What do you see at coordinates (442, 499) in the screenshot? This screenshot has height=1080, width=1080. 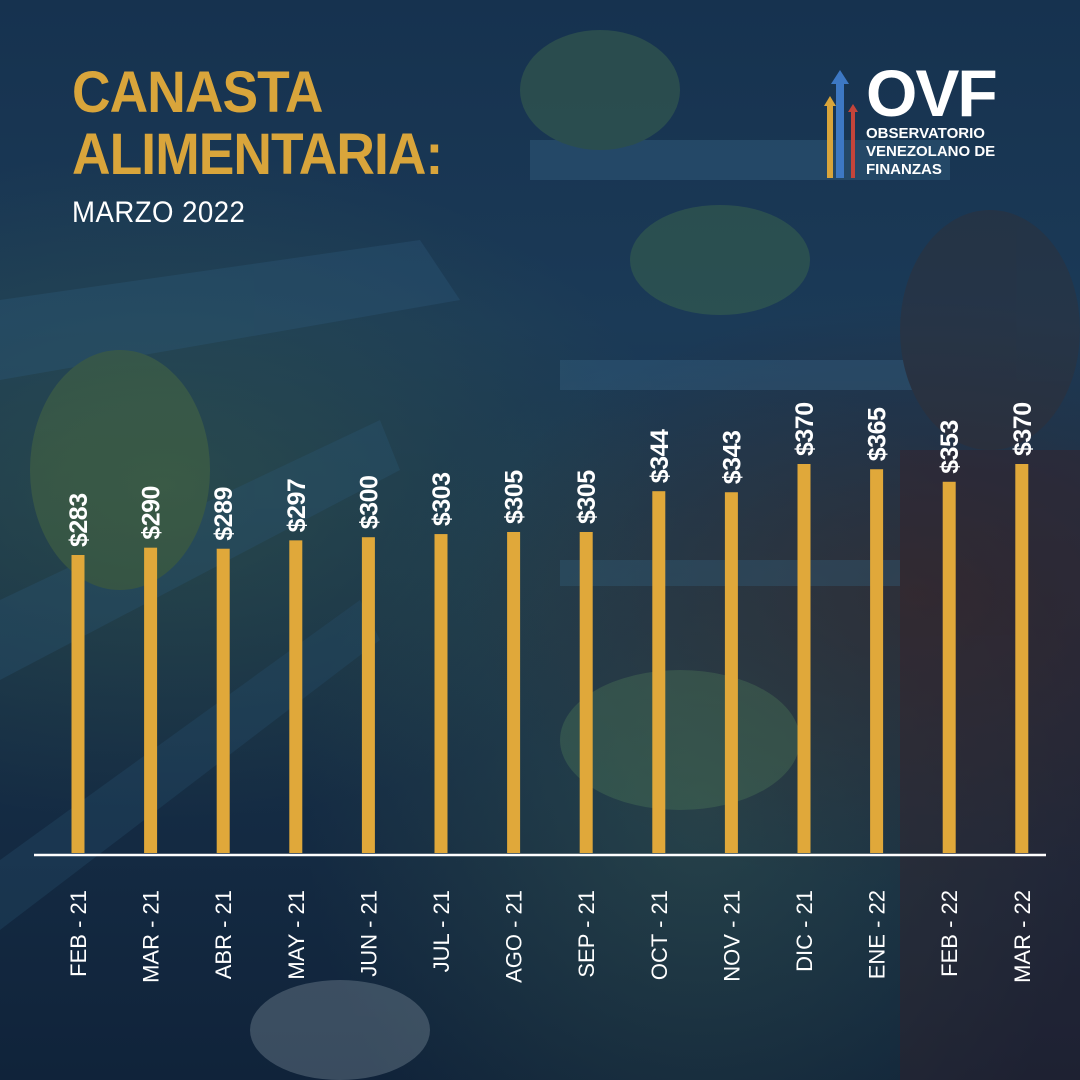 I see `value-label-5: $303` at bounding box center [442, 499].